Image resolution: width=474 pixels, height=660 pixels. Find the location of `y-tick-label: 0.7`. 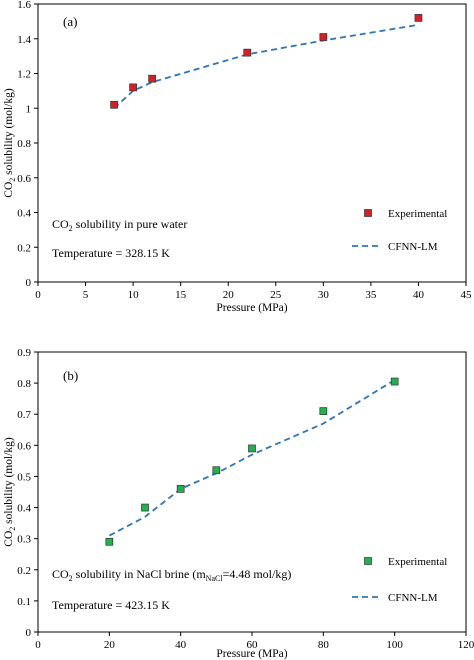

y-tick-label: 0.7 is located at coordinates (24, 415).